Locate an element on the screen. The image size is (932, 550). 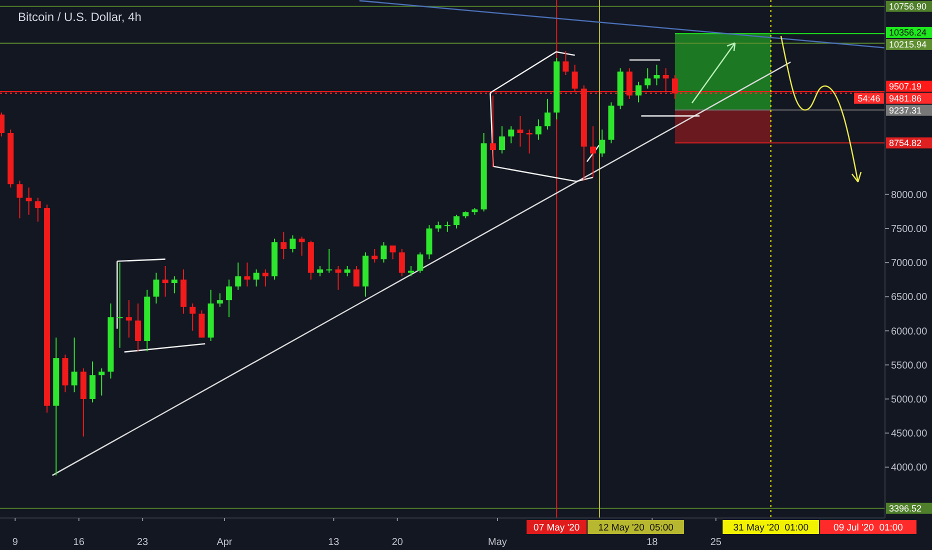
ref-line-label: 9481.86 is located at coordinates (905, 98).